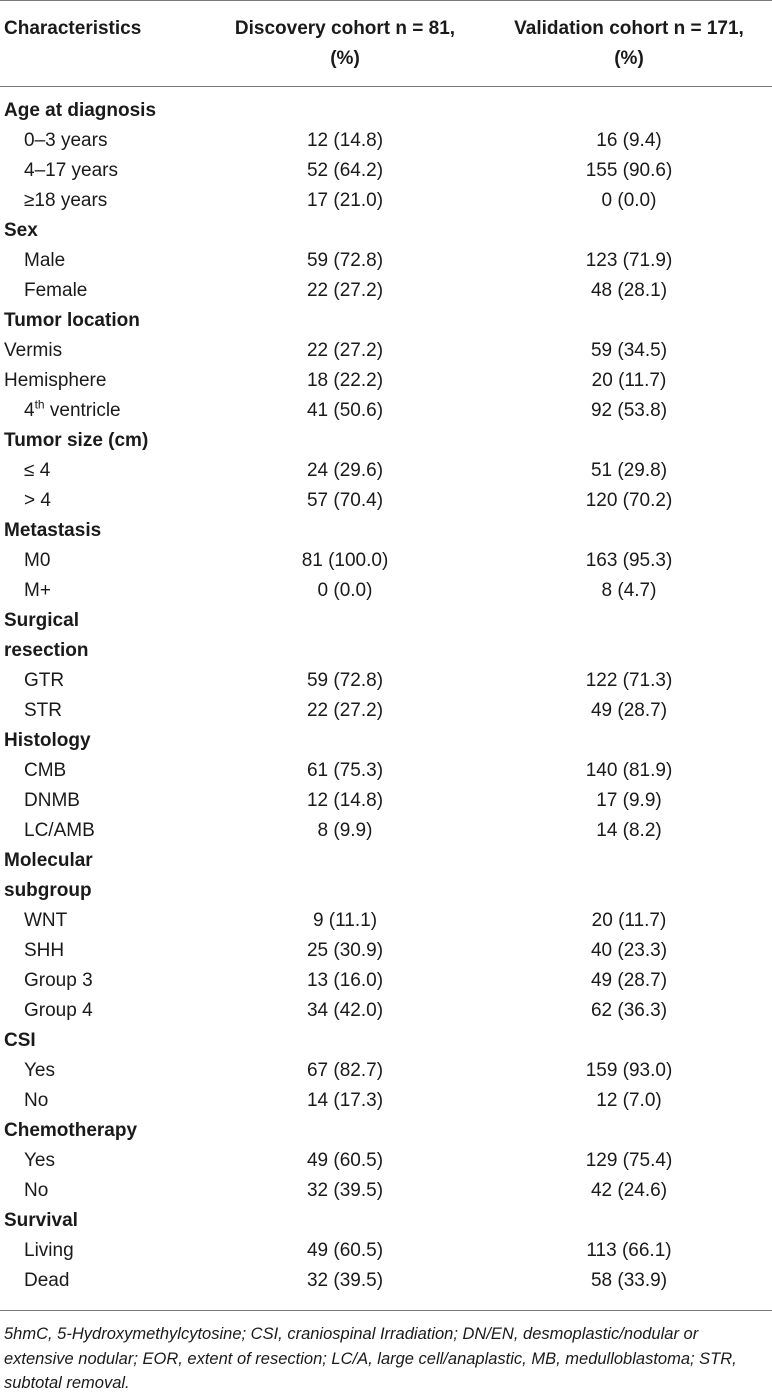 This screenshot has width=772, height=1398. I want to click on section-molecular-subgroup-2: subgroup, so click(48, 890).